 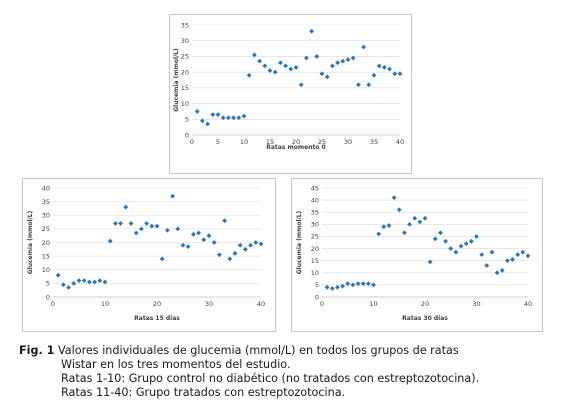 I want to click on caption-line-2: Wistar en los tres momentos del estudio., so click(x=176, y=364).